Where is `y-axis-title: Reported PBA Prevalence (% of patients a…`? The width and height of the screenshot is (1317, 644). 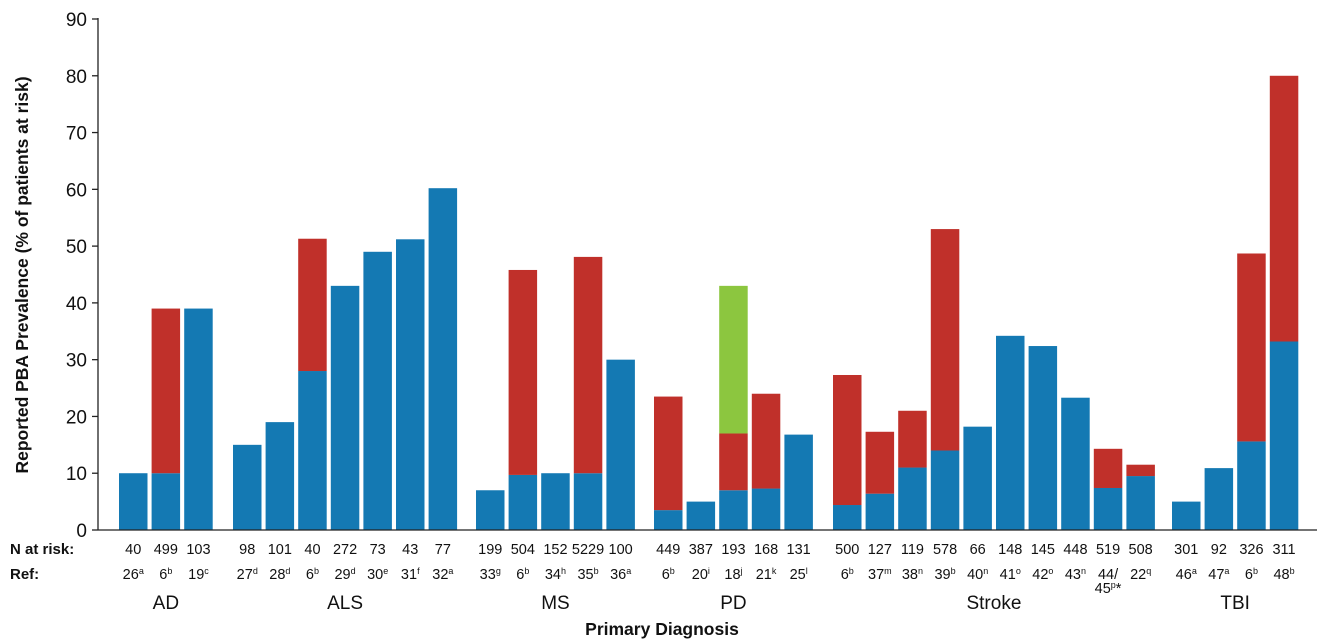 y-axis-title: Reported PBA Prevalence (% of patients a… is located at coordinates (22, 274).